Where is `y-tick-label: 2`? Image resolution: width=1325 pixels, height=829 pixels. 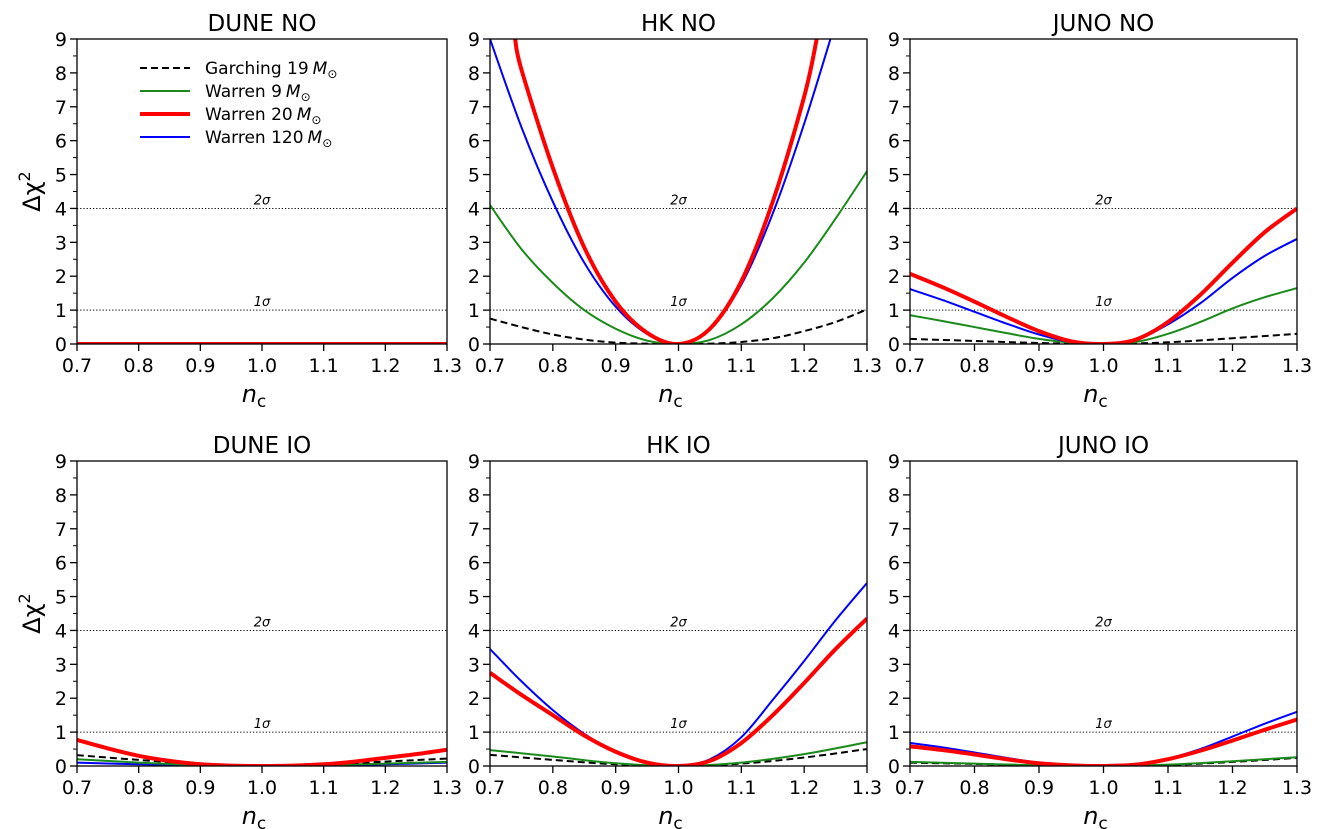
y-tick-label: 2 is located at coordinates (894, 699).